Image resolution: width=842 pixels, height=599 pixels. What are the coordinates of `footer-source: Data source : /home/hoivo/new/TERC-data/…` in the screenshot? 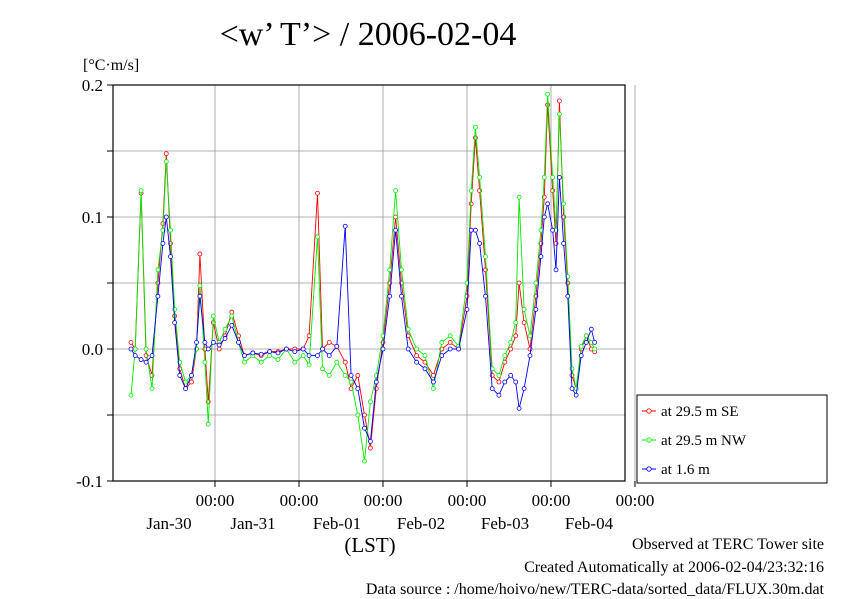 It's located at (594, 589).